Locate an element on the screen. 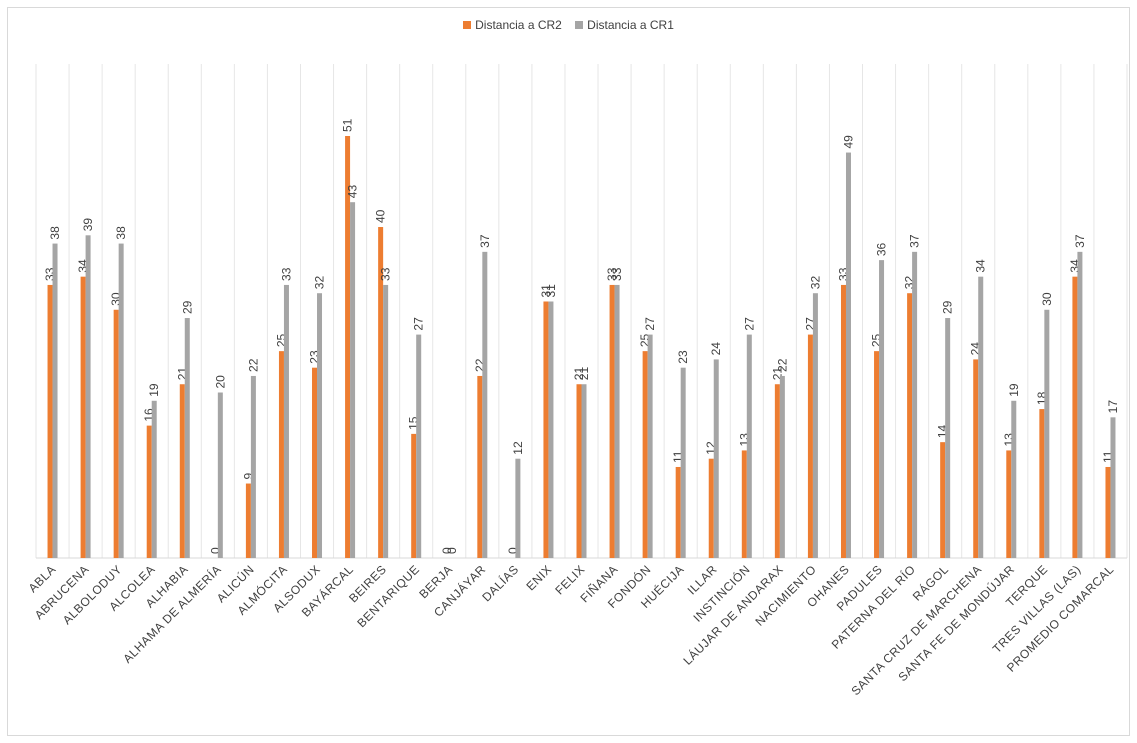 This screenshot has width=1137, height=743. x-tick-label: DALÍAS is located at coordinates (500, 583).